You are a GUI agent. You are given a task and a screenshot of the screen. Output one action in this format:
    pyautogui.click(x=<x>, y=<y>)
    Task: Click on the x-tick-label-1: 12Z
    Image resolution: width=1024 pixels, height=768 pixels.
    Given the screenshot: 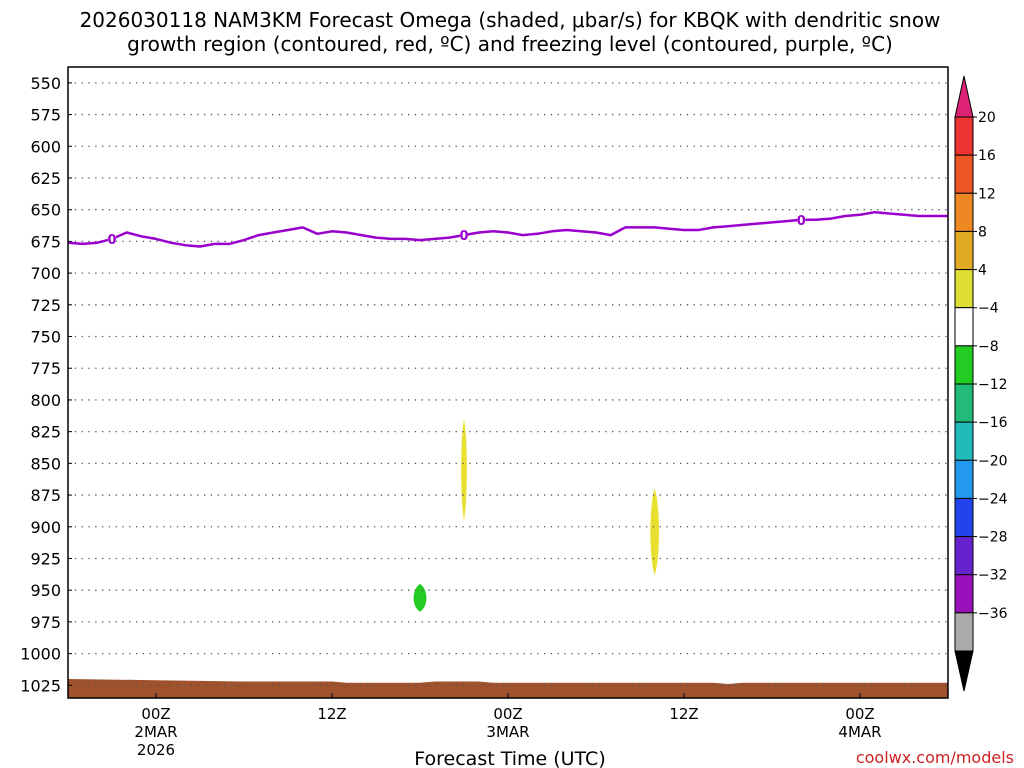 What is the action you would take?
    pyautogui.click(x=331, y=714)
    